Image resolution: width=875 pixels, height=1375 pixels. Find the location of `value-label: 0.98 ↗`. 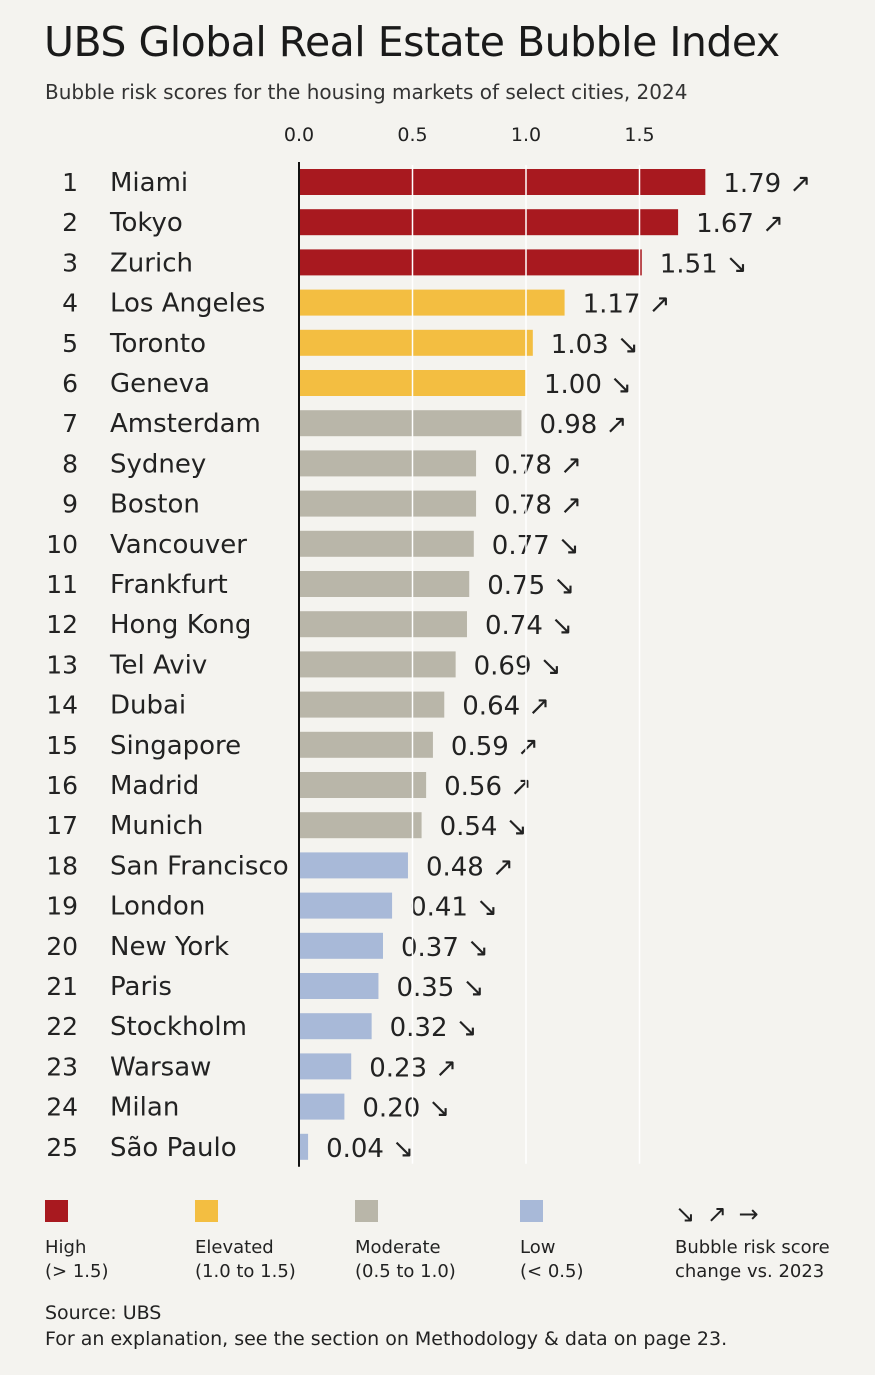

value-label: 0.98 ↗ is located at coordinates (583, 425).